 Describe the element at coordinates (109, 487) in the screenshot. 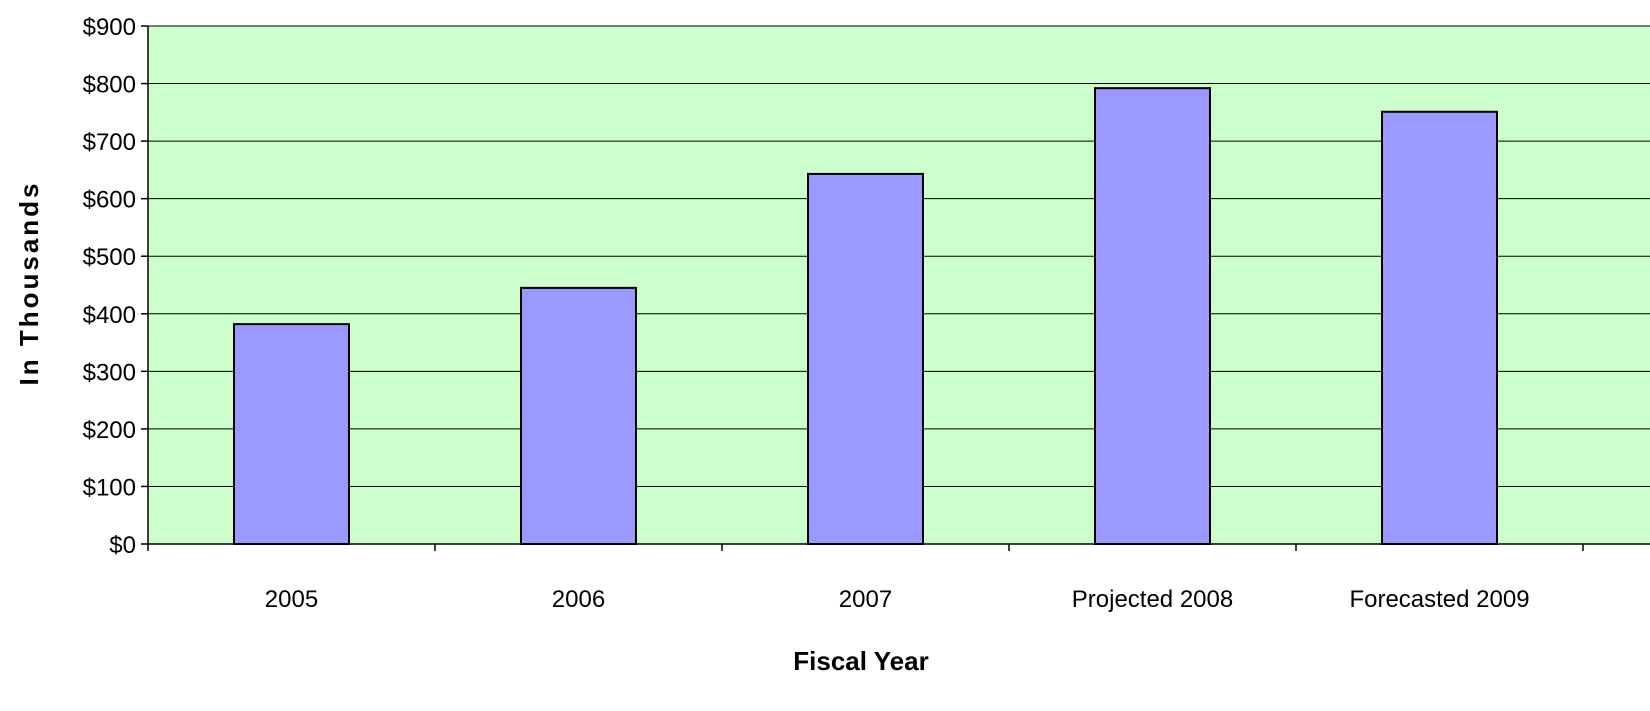

I see `y-tick-label: $100` at that location.